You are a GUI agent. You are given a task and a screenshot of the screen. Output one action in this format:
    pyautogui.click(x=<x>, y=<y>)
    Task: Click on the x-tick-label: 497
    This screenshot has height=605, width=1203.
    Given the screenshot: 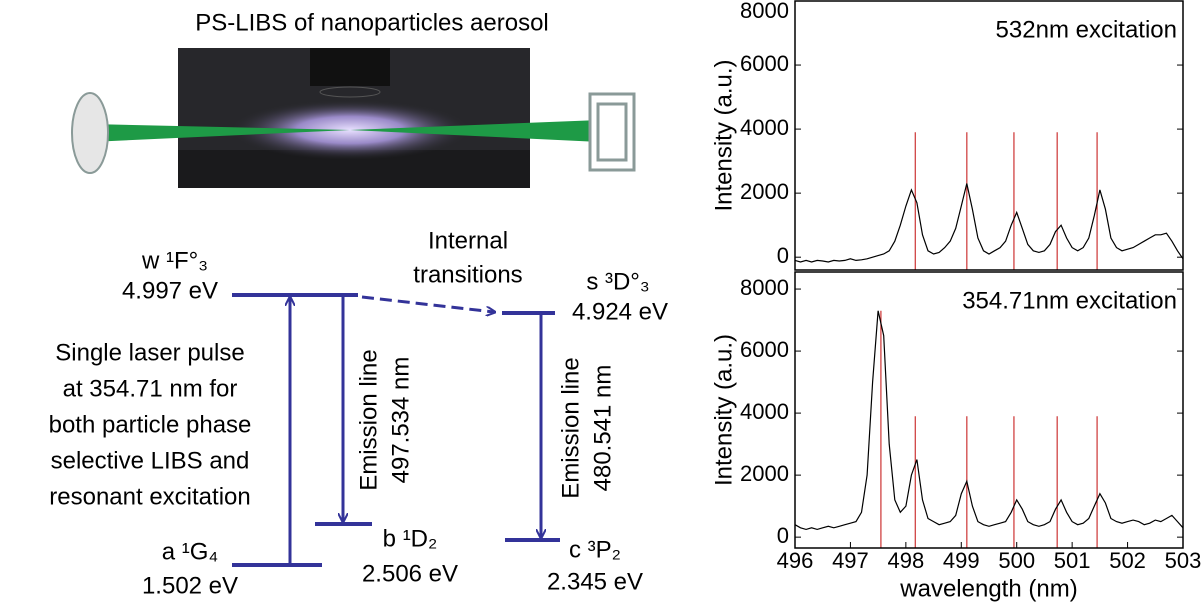 What is the action you would take?
    pyautogui.click(x=850, y=560)
    